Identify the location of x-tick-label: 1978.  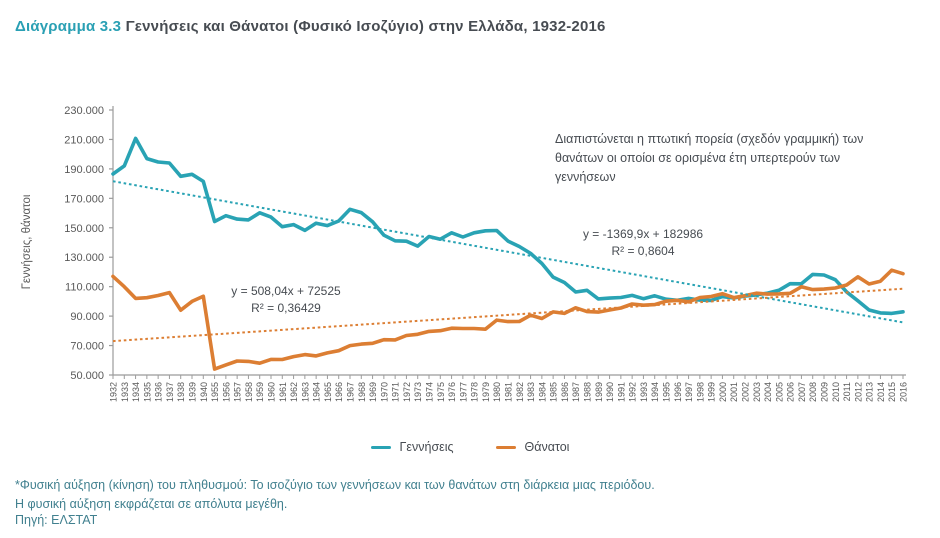
(475, 392).